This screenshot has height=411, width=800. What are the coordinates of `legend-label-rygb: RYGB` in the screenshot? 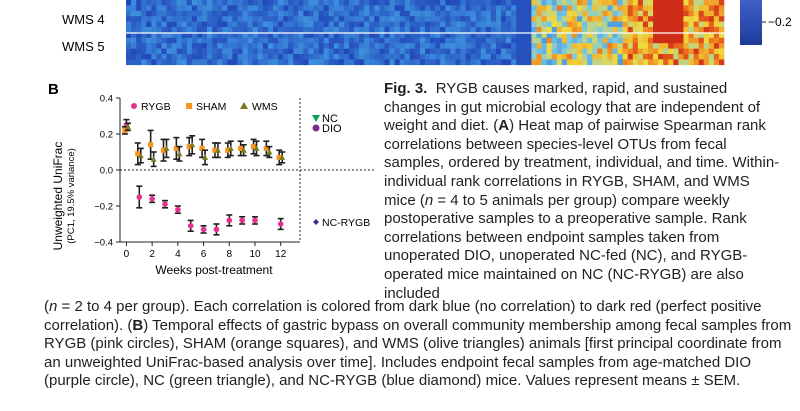 It's located at (156, 107).